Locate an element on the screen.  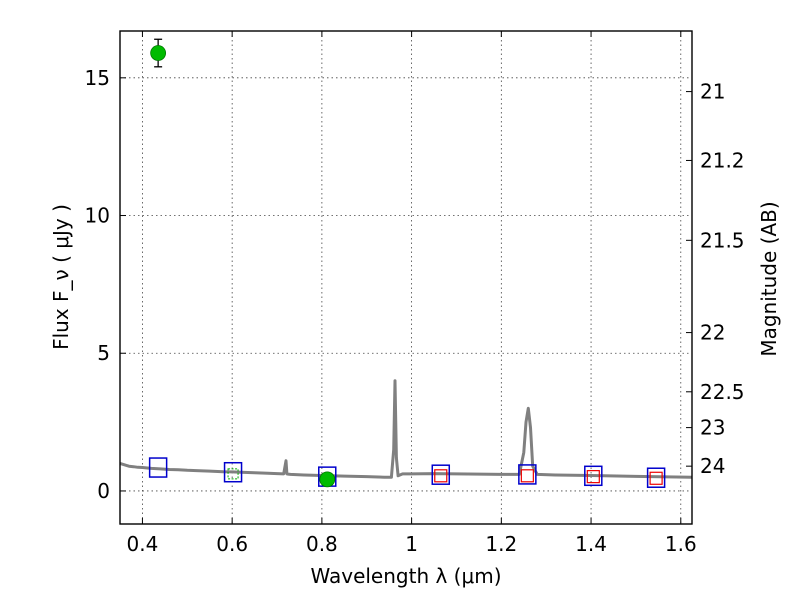
y-axis-label: Flux F_ν ( μJy ) is located at coordinates (61, 277).